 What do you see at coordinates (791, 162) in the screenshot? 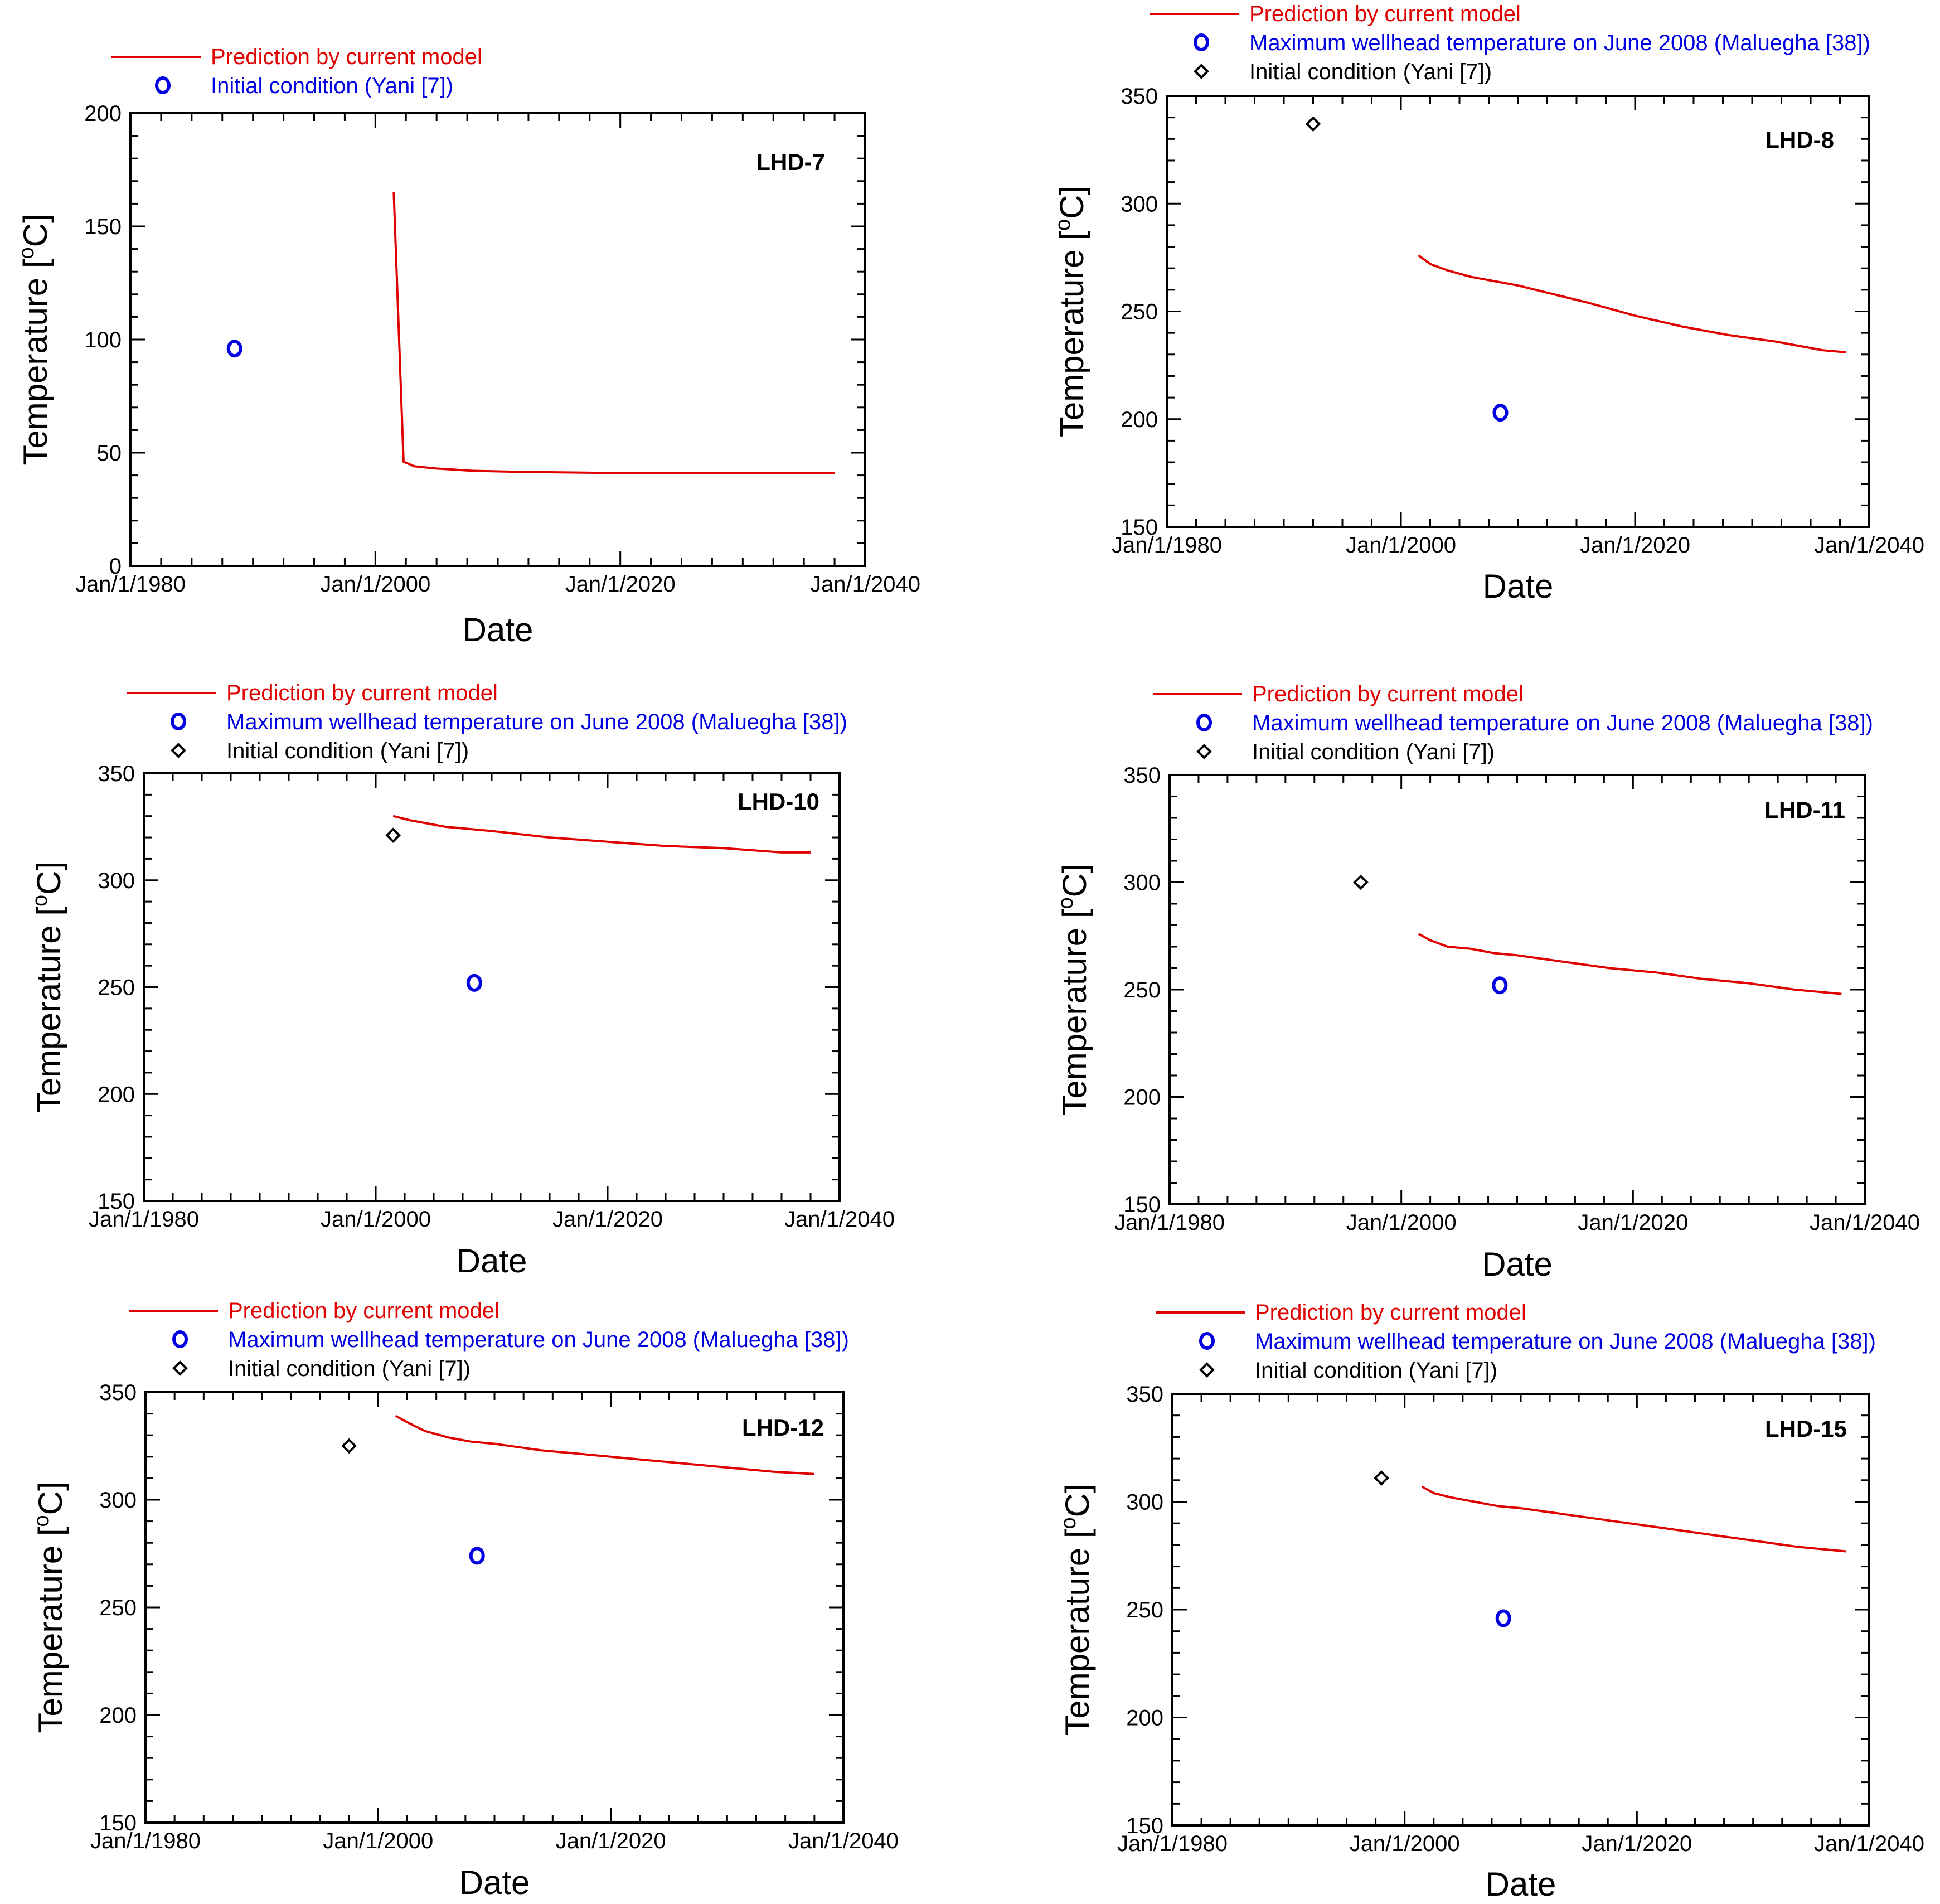
I see `well-label: LHD-7` at bounding box center [791, 162].